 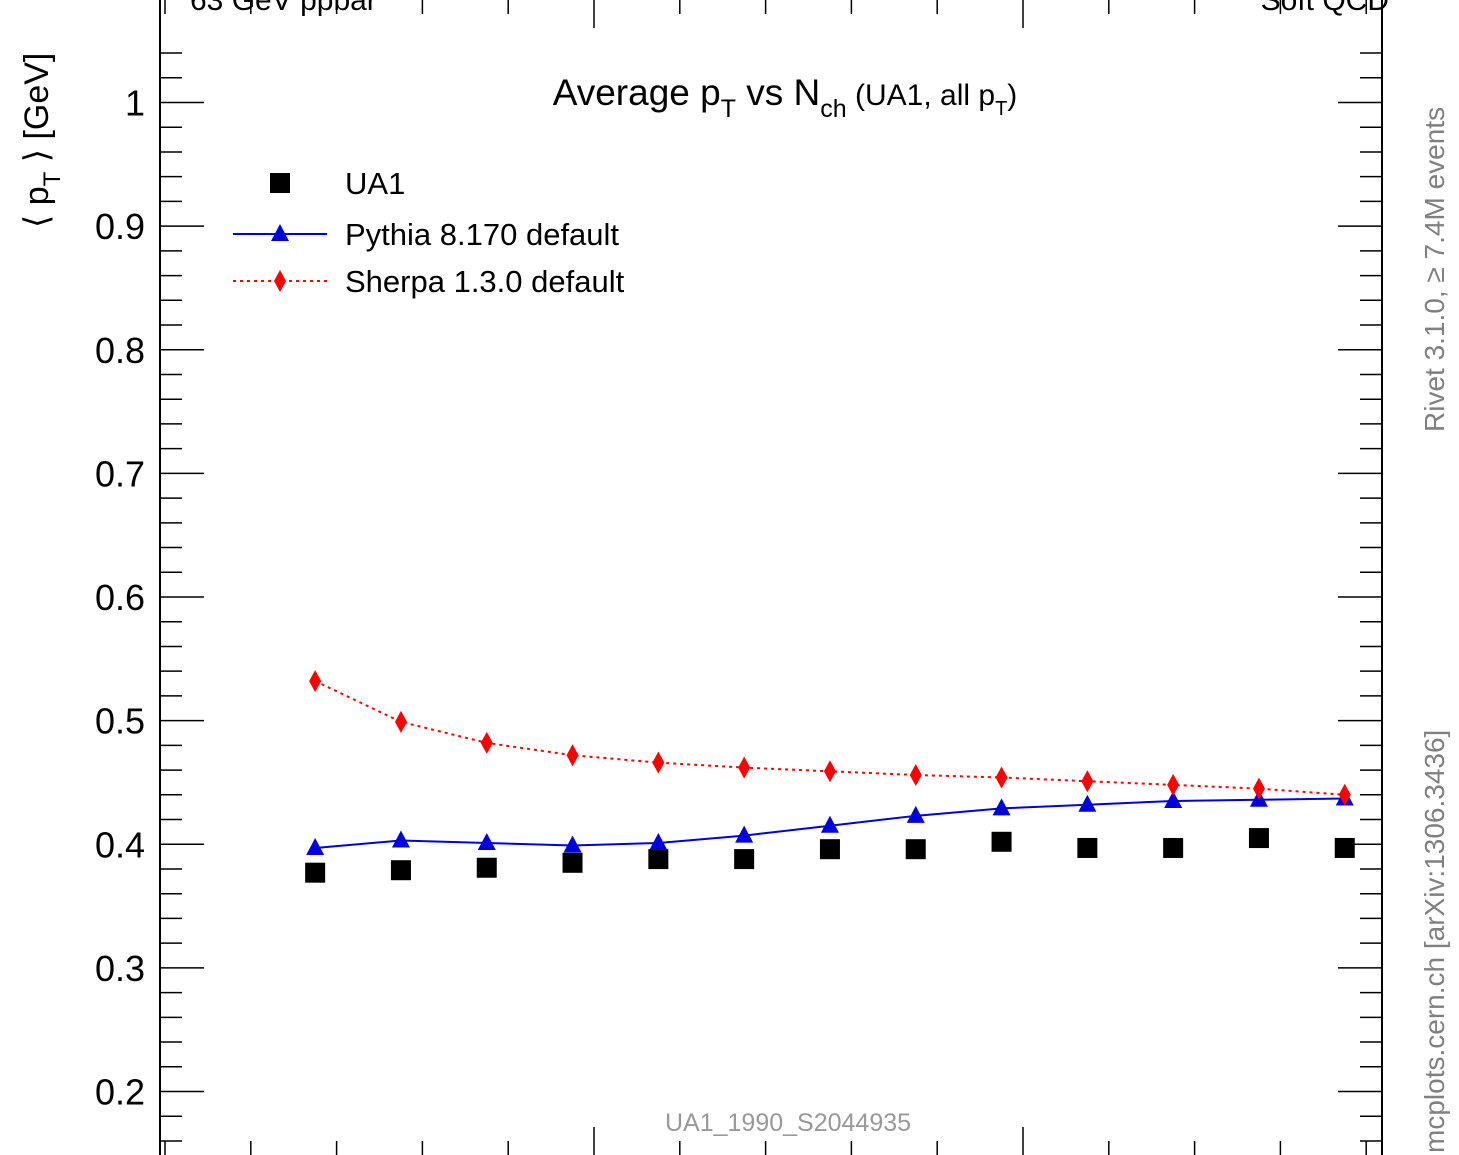 I want to click on y-tick-label: 0.3, so click(x=120, y=968).